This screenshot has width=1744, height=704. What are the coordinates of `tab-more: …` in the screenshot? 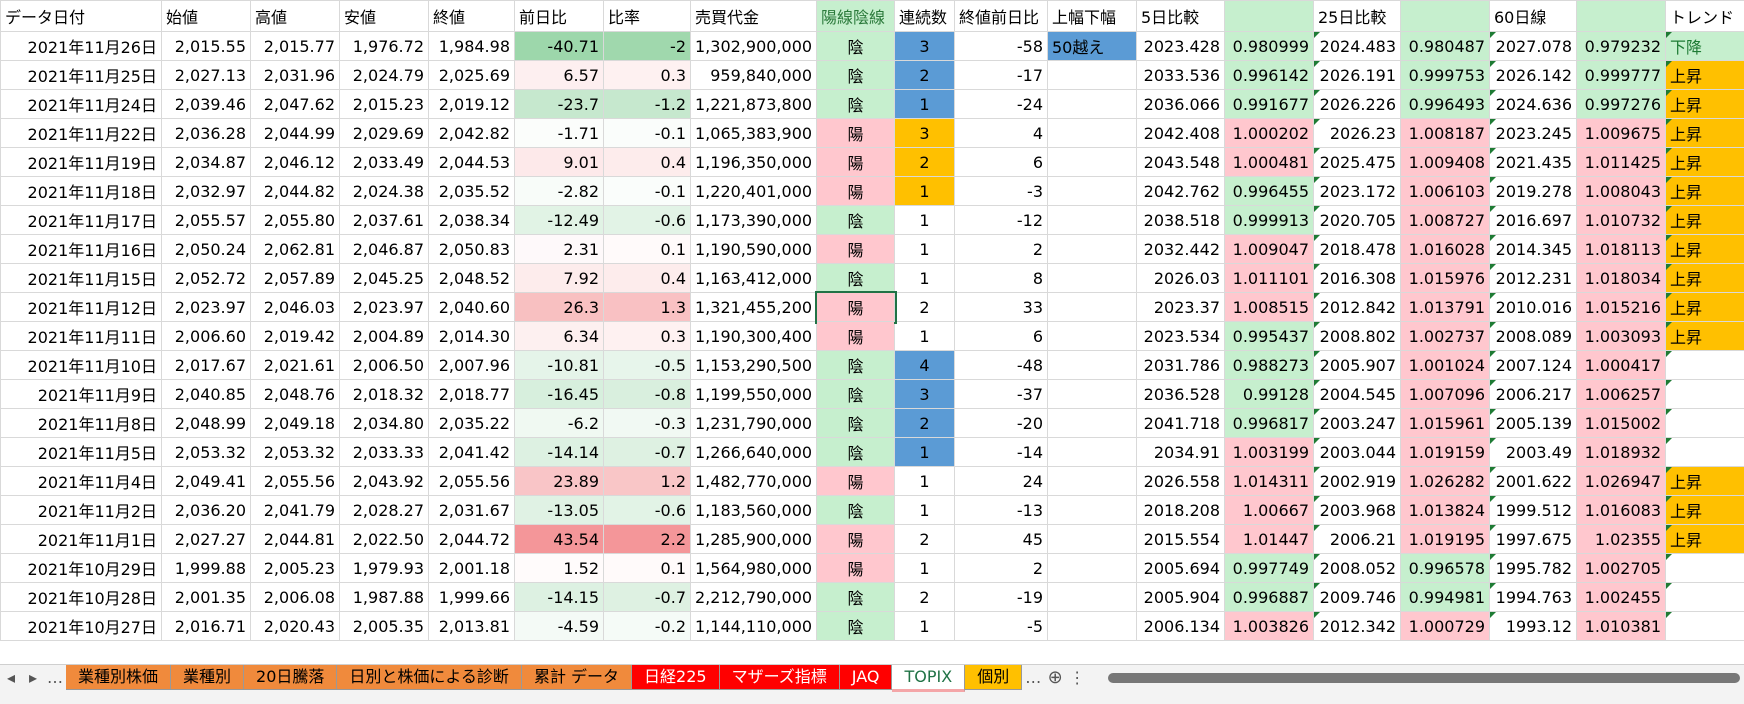 It's located at (55, 678).